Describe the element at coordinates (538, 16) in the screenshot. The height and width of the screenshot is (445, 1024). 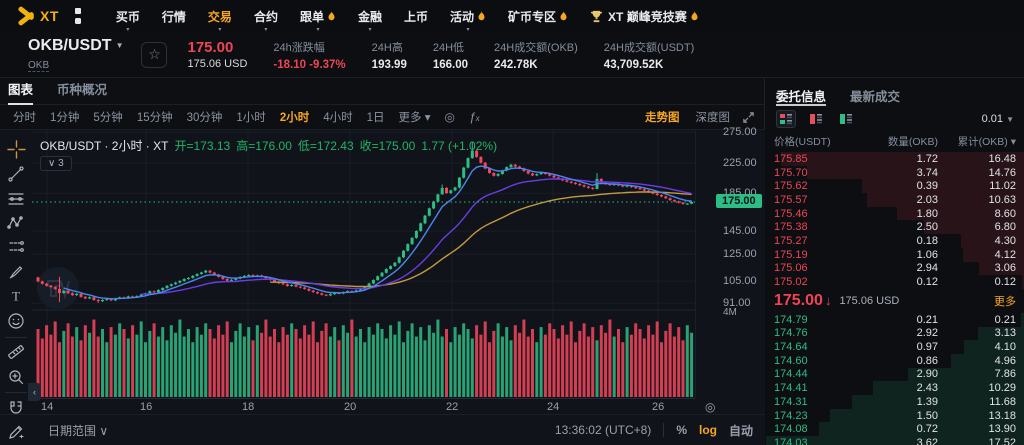
I see `nav-item-8: 矿币专区` at that location.